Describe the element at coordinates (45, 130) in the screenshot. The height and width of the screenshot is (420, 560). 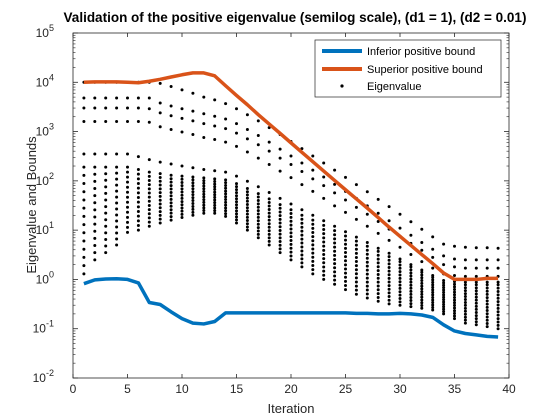
I see `y-tick-label: 103` at that location.